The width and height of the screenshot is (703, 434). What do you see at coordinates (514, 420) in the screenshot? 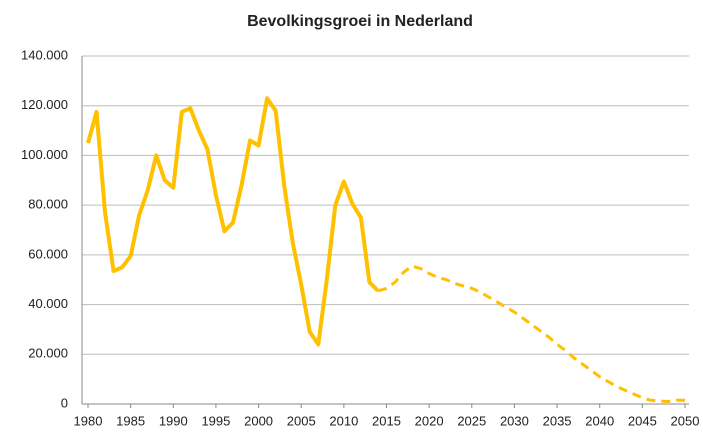
I see `x-tick-label: 2030` at bounding box center [514, 420].